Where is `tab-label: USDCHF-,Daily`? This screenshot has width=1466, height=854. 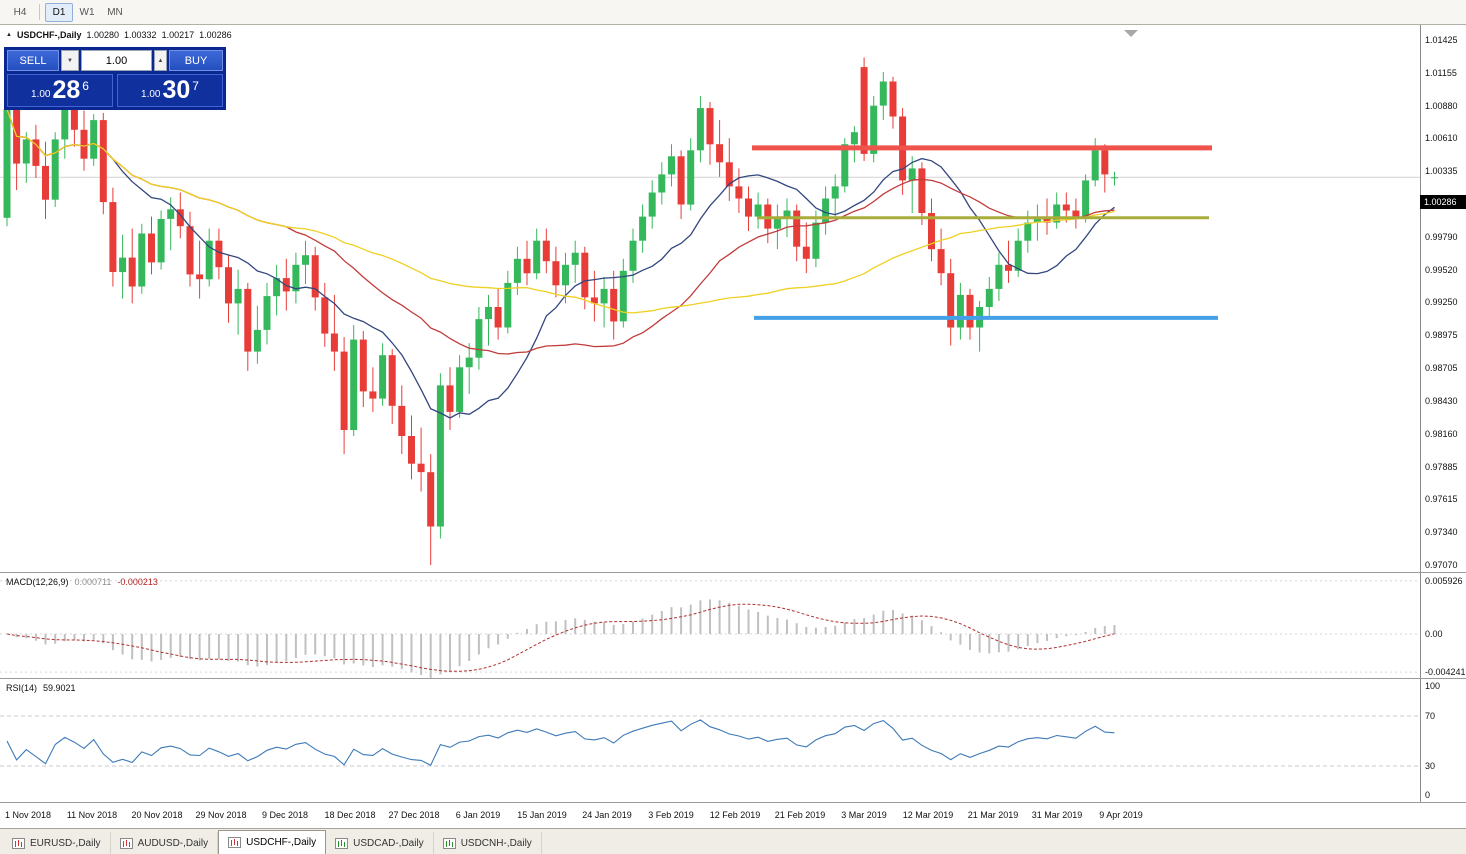
tab-label: USDCHF-,Daily is located at coordinates (281, 842).